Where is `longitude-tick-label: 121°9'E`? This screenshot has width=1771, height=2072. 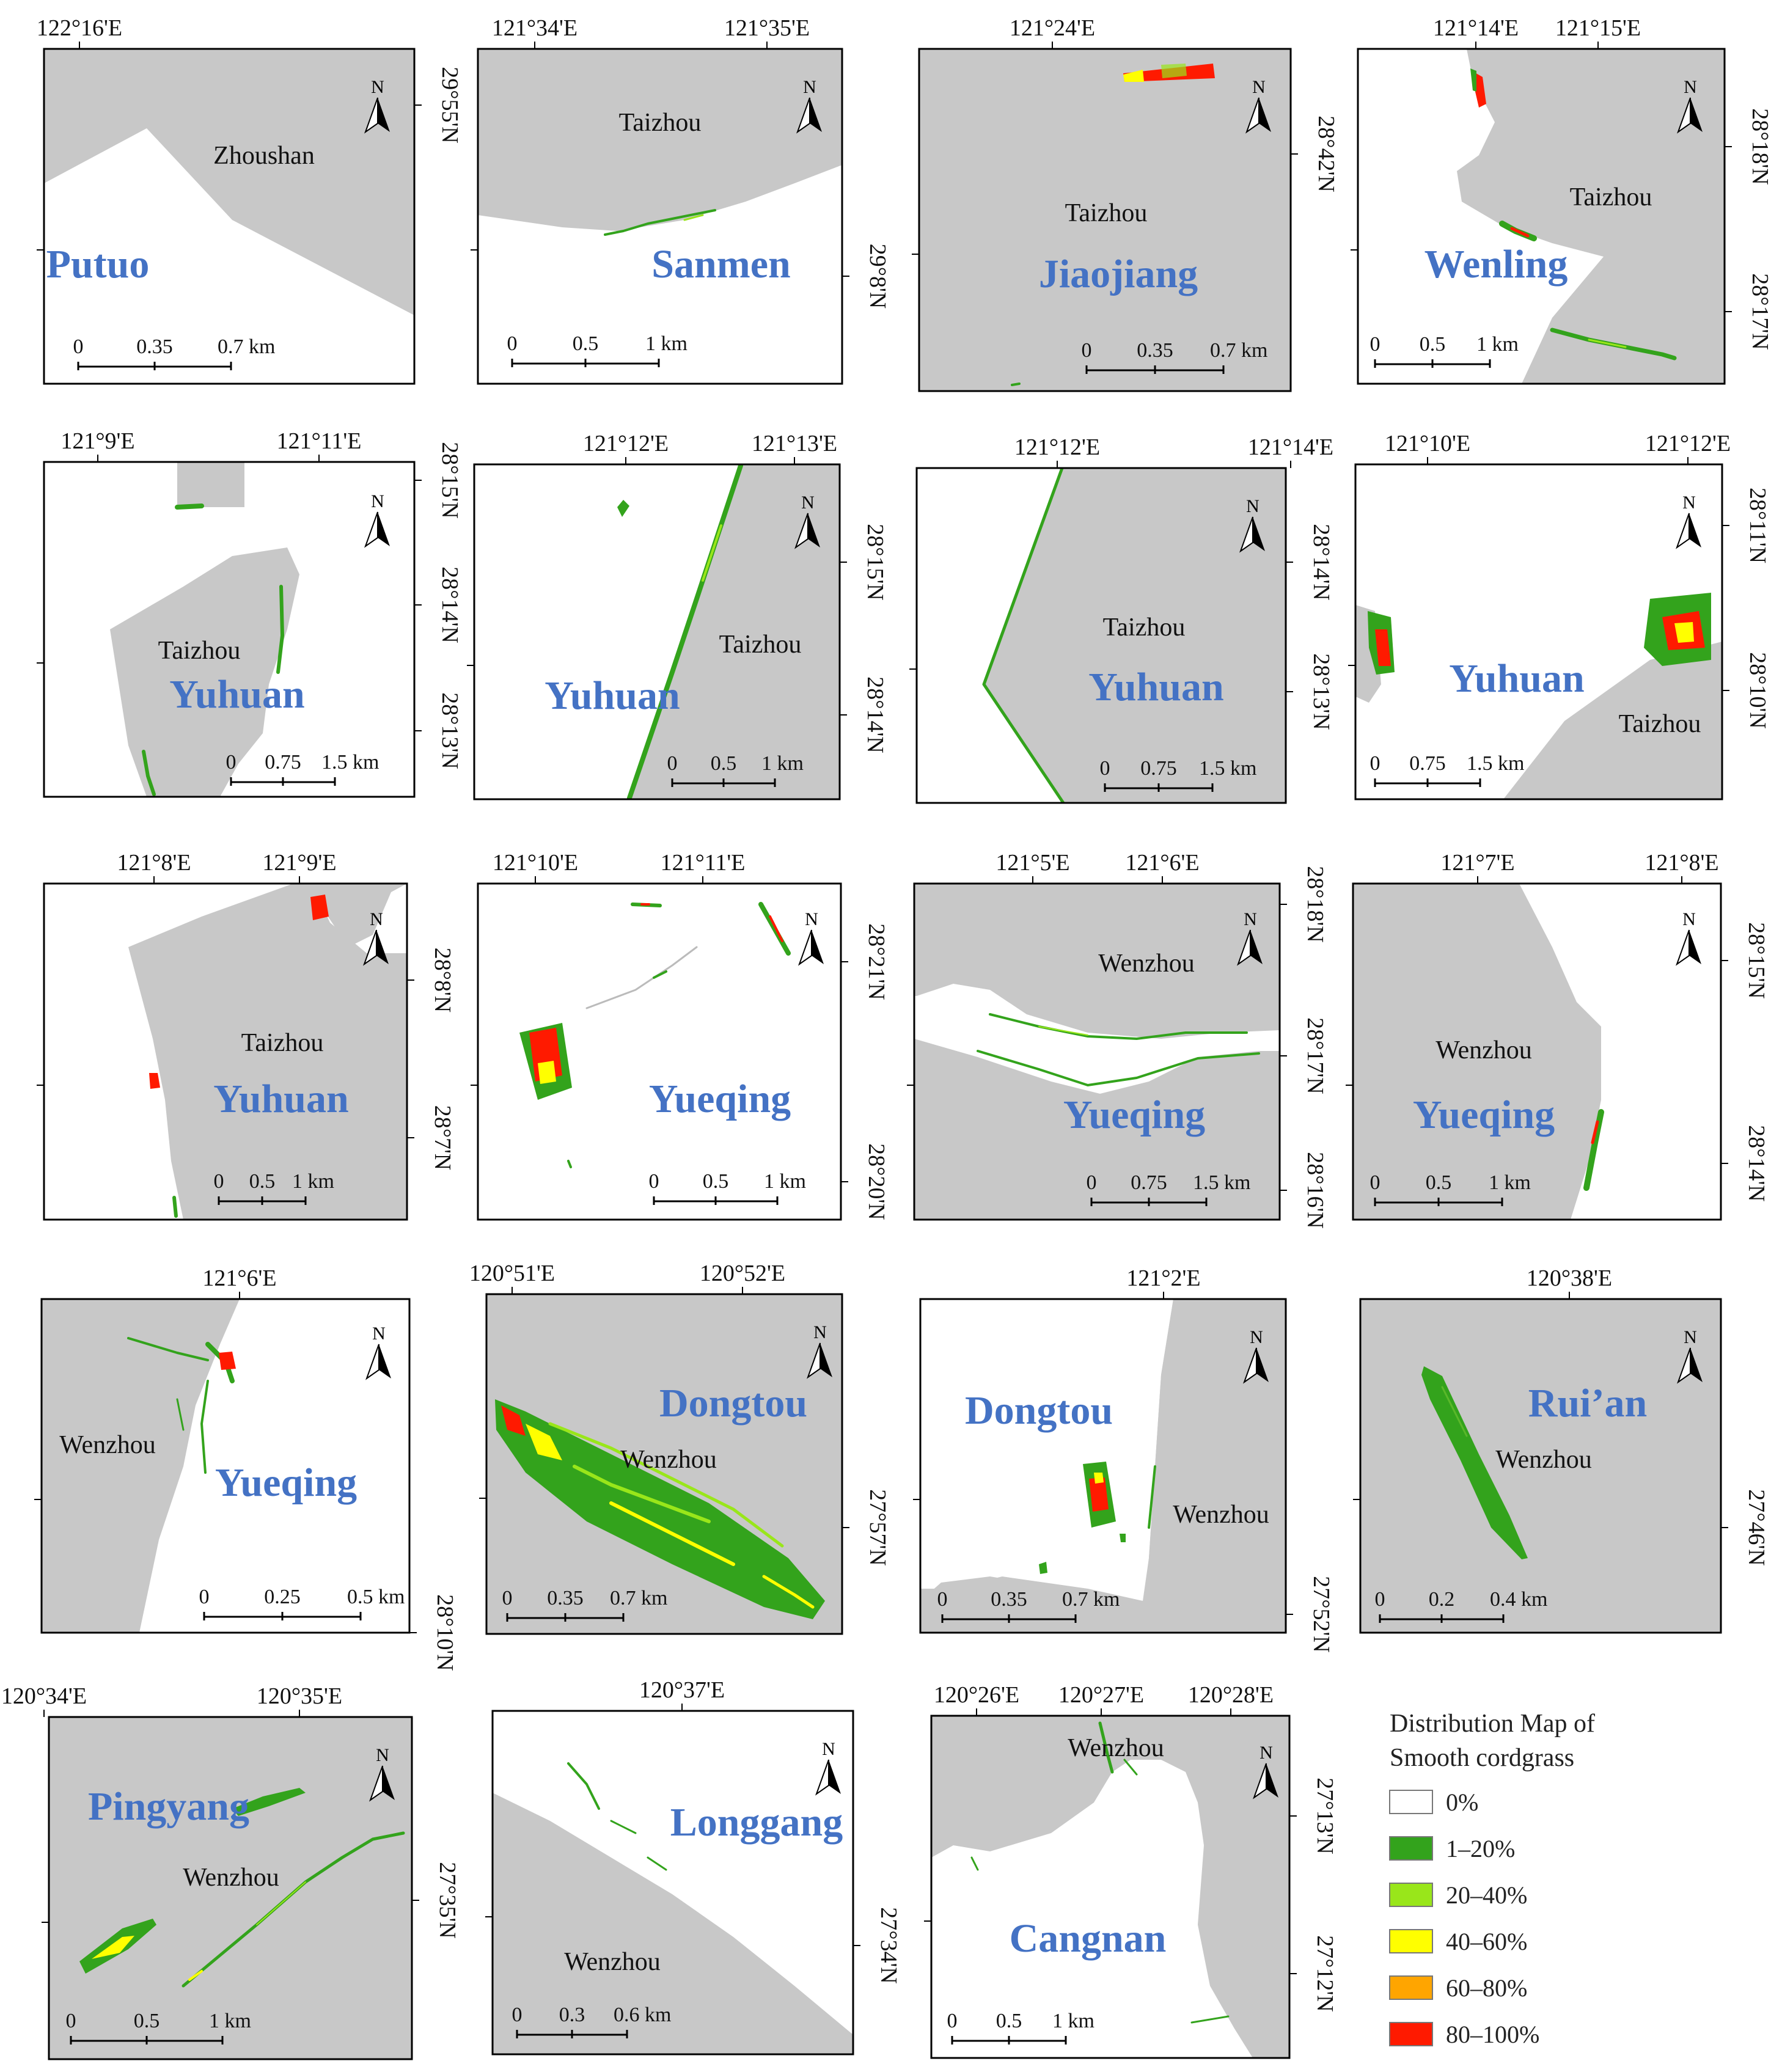
longitude-tick-label: 121°9'E is located at coordinates (299, 863).